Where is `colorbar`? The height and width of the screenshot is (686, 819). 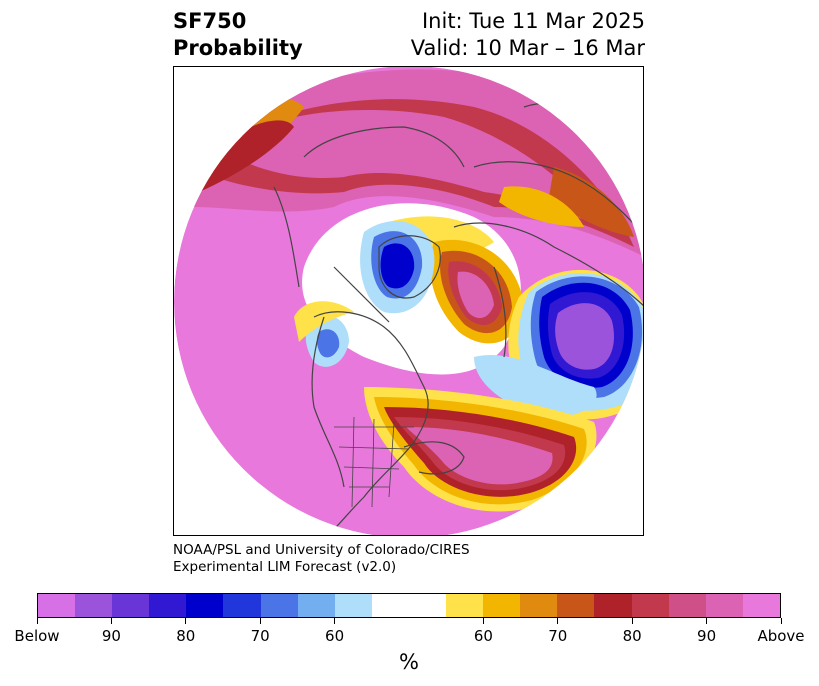
colorbar is located at coordinates (409, 605).